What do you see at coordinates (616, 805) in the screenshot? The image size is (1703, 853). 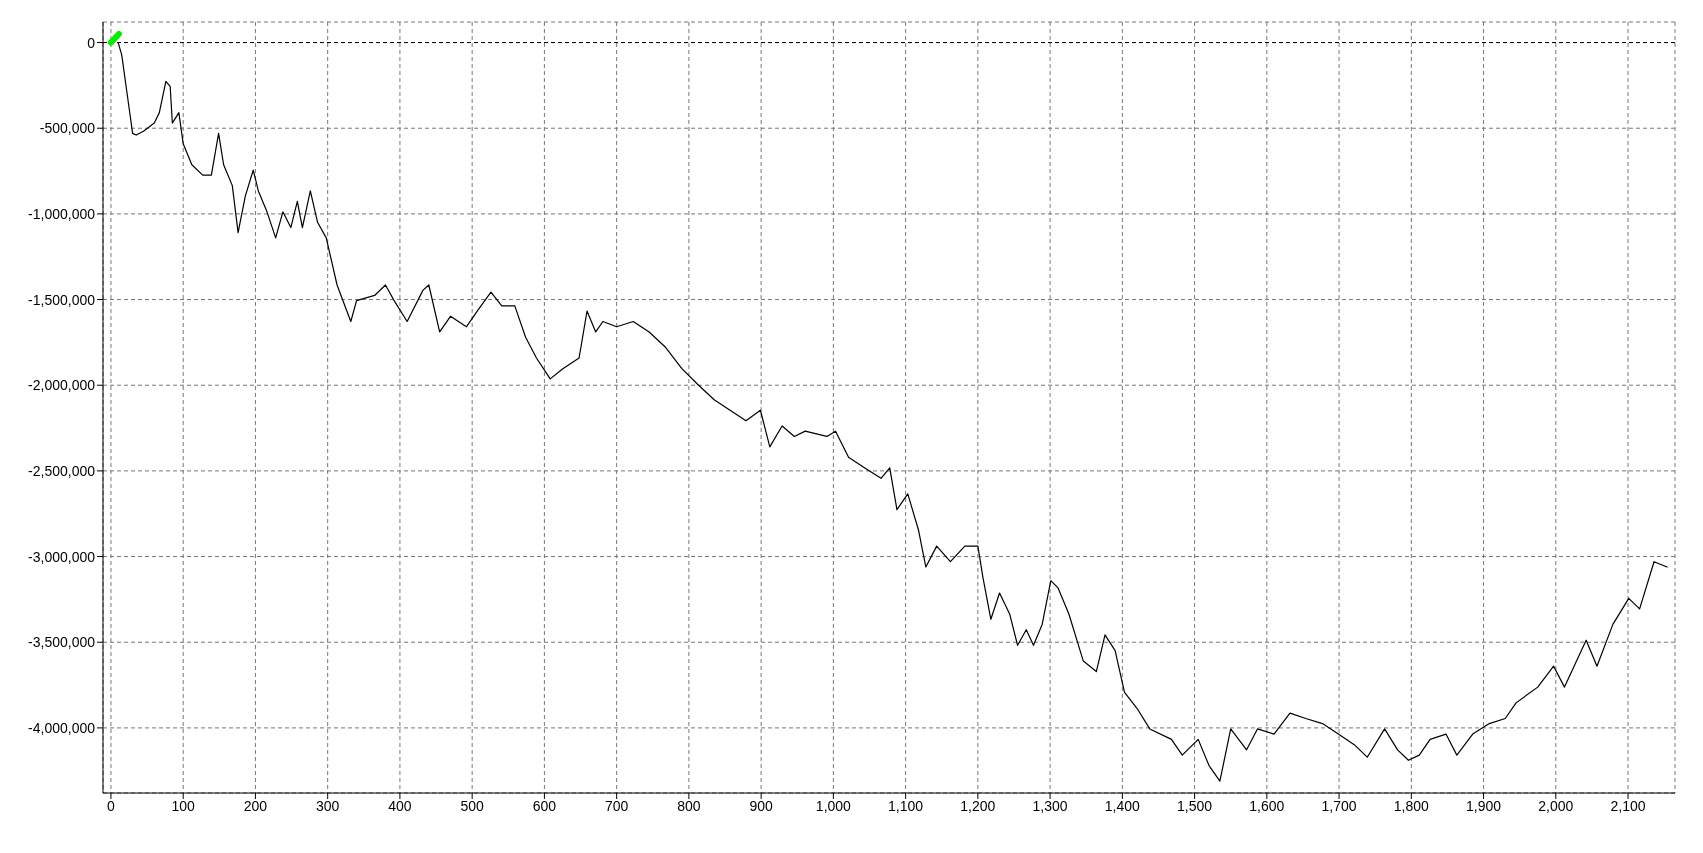 I see `x-tick-label: 700` at bounding box center [616, 805].